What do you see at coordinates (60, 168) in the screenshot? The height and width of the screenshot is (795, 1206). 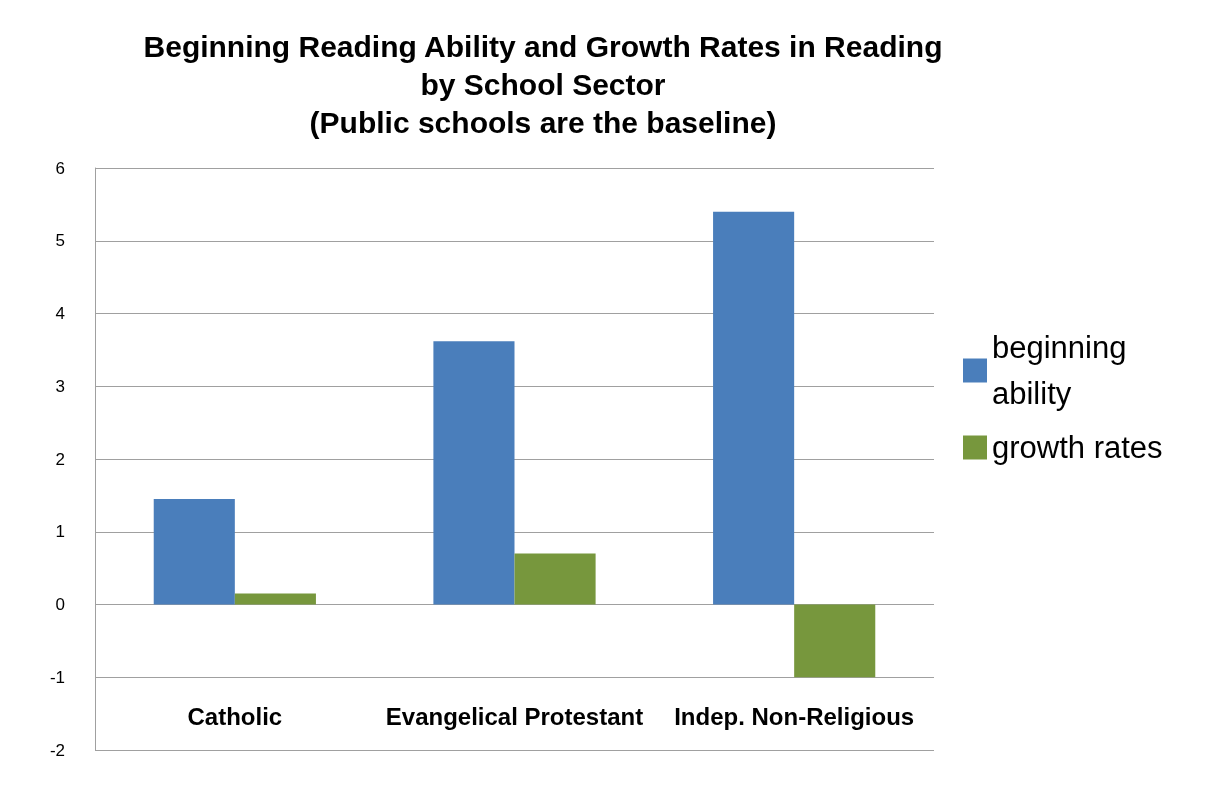 I see `y-tick-label: 6` at bounding box center [60, 168].